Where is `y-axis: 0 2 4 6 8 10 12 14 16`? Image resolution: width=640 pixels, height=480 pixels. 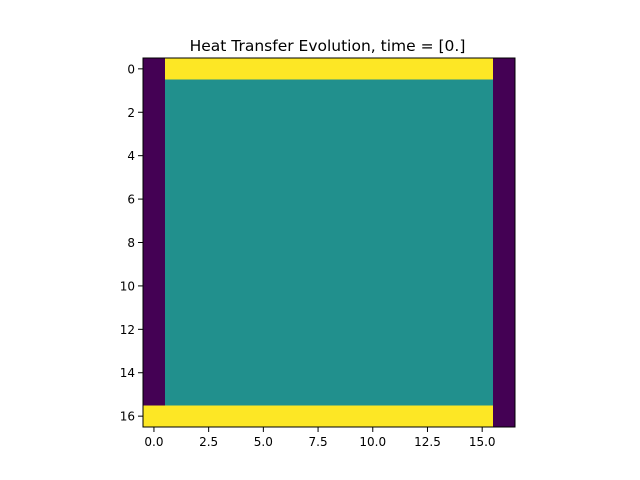 y-axis: 0 2 4 6 8 10 12 14 16 is located at coordinates (131, 243).